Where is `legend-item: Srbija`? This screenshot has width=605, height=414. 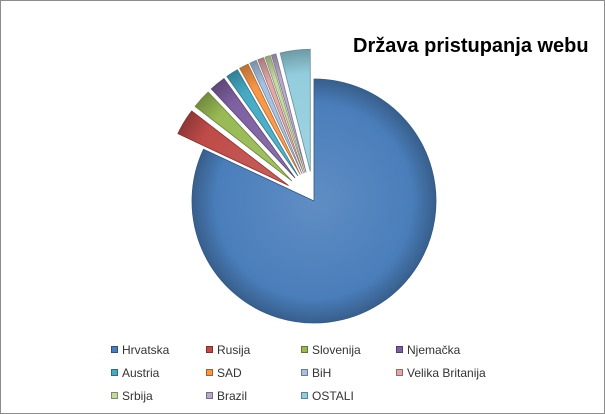 legend-item: Srbija is located at coordinates (158, 395).